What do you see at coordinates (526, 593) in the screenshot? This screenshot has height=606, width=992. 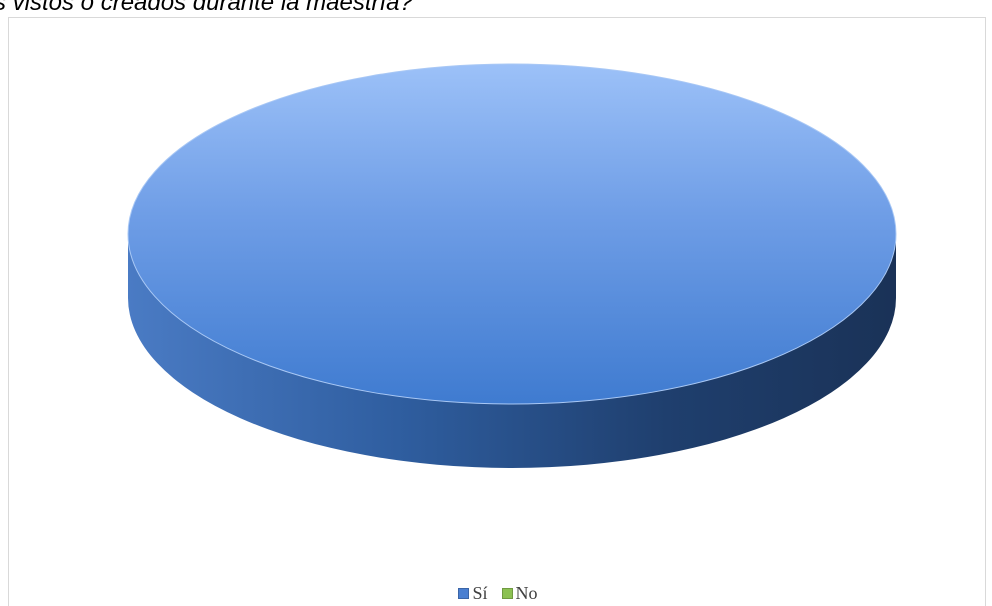 I see `legend-label-no: No` at bounding box center [526, 593].